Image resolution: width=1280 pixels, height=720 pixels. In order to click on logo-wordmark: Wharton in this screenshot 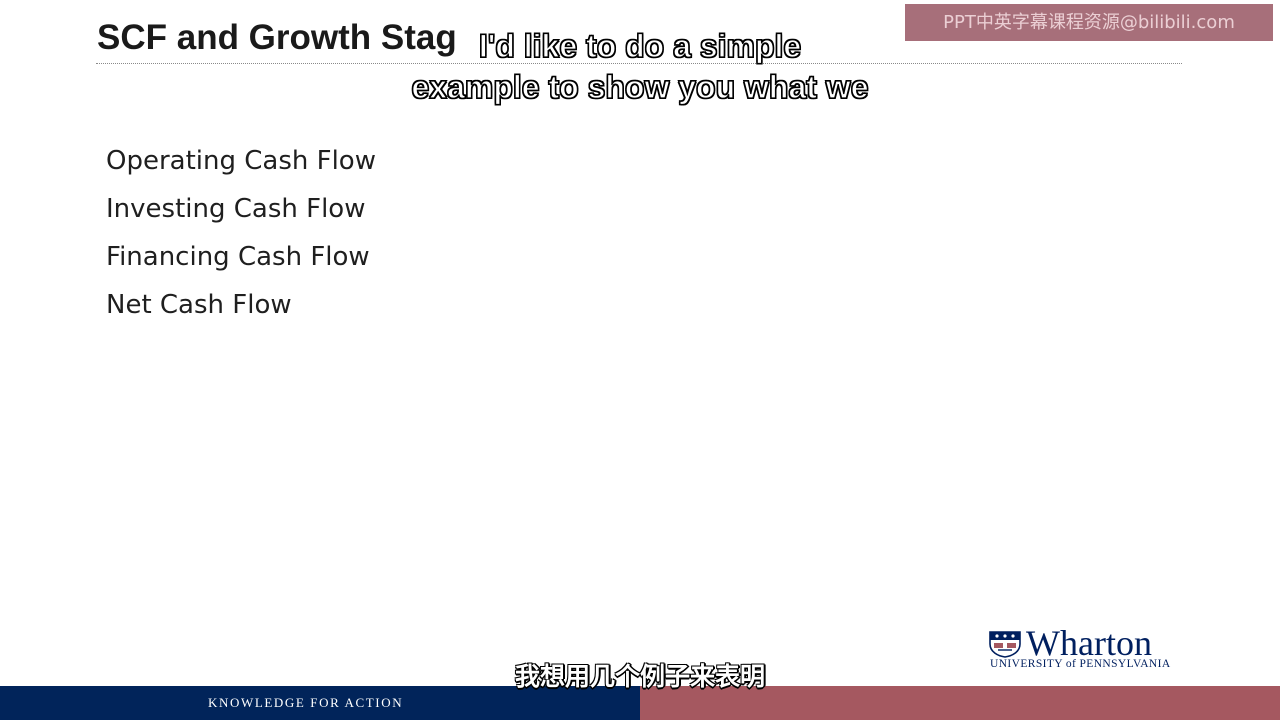, I will do `click(1089, 643)`.